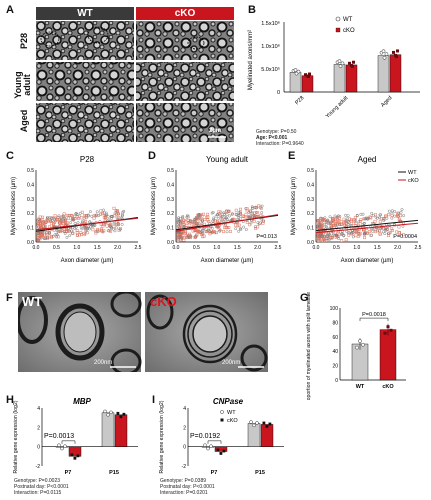 This screenshot has width=431, height=500. What do you see at coordinates (252, 10) in the screenshot?
I see `panel-label-b: B` at bounding box center [252, 10].